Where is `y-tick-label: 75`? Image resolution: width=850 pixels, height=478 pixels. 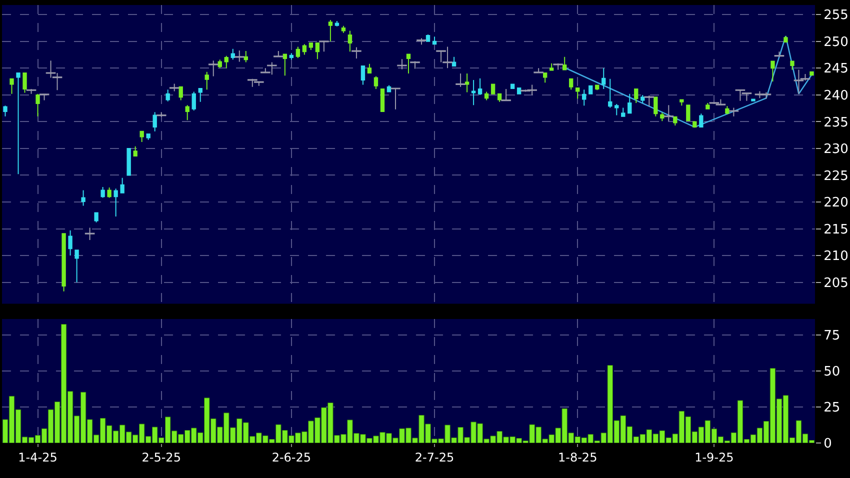 y-tick-label: 75 is located at coordinates (832, 336).